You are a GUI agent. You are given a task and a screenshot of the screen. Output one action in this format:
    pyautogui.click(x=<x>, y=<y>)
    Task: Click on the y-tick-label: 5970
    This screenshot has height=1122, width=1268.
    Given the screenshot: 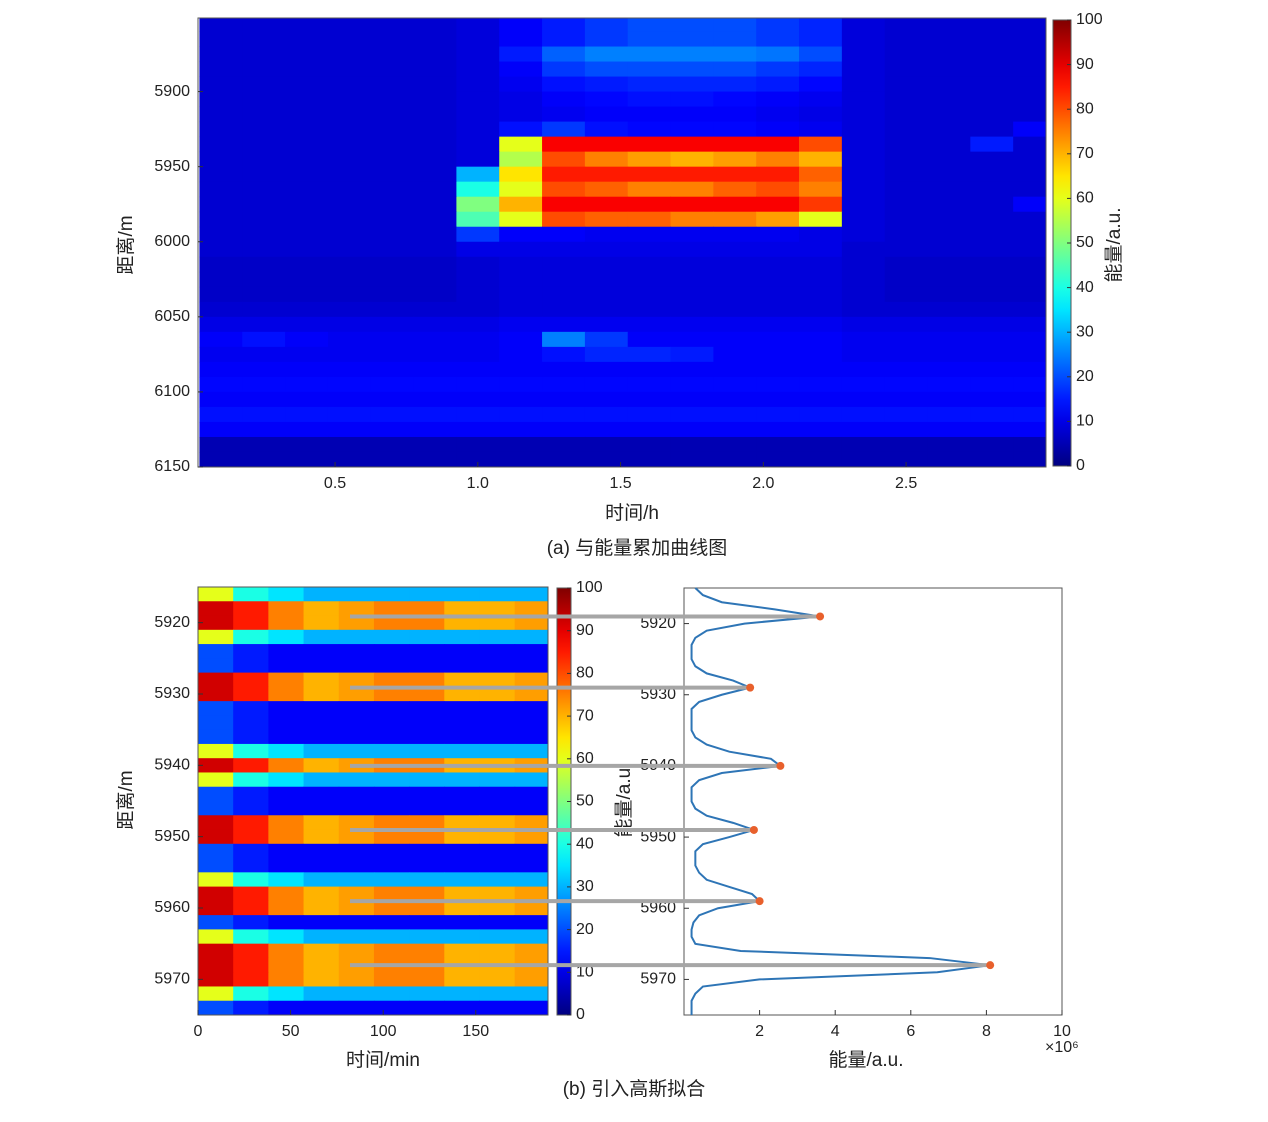 What is the action you would take?
    pyautogui.click(x=172, y=979)
    